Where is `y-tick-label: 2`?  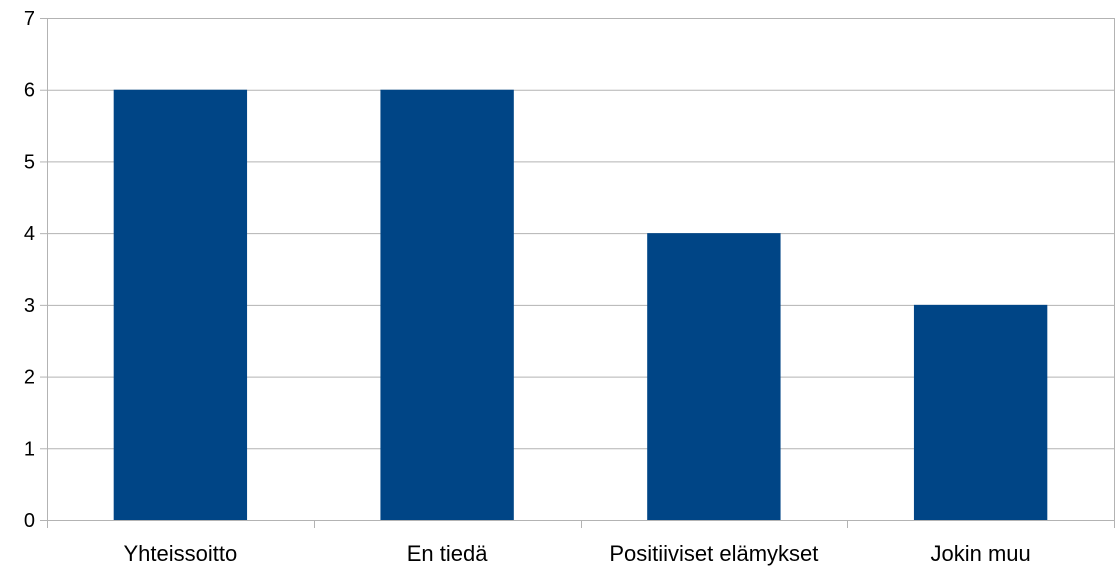
y-tick-label: 2 is located at coordinates (29, 378).